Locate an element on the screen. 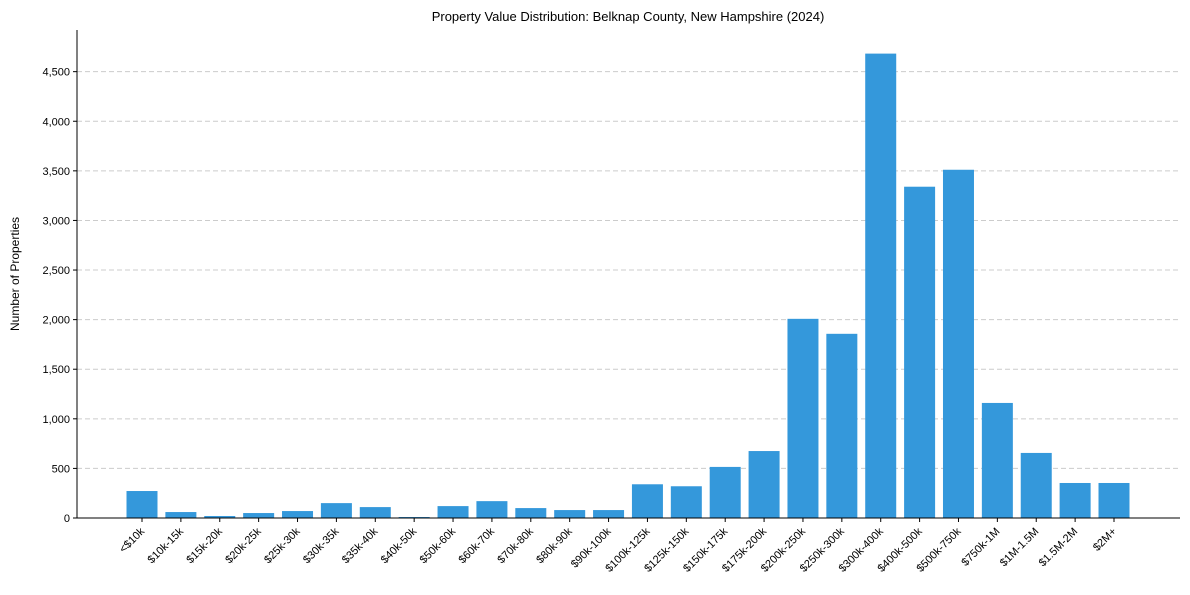 This screenshot has width=1190, height=595. y-tick-label: 2,500 is located at coordinates (56, 271).